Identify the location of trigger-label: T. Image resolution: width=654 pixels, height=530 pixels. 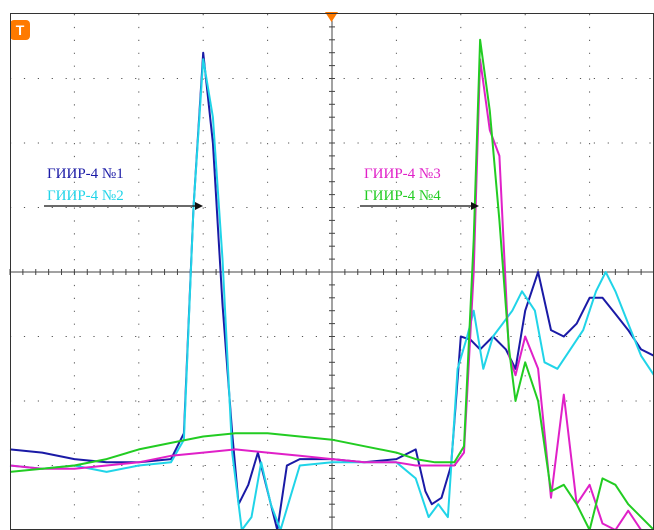
(20, 30).